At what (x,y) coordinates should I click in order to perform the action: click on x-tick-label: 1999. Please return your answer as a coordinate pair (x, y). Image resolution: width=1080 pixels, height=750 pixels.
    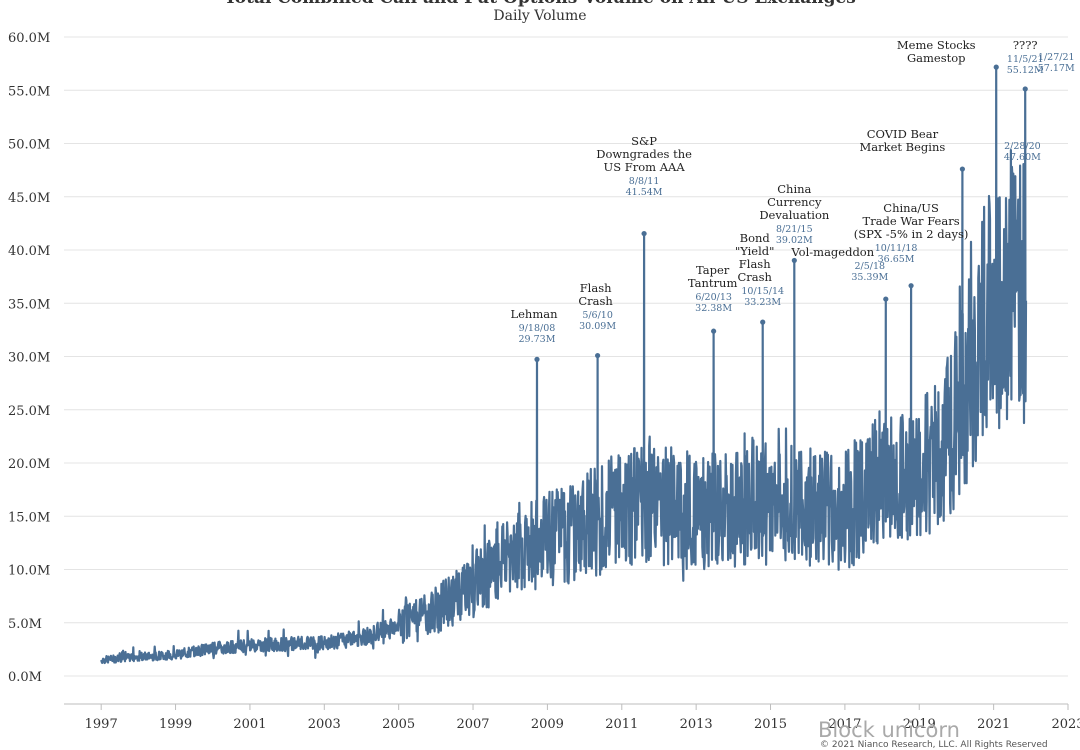
    Looking at the image, I should click on (175, 724).